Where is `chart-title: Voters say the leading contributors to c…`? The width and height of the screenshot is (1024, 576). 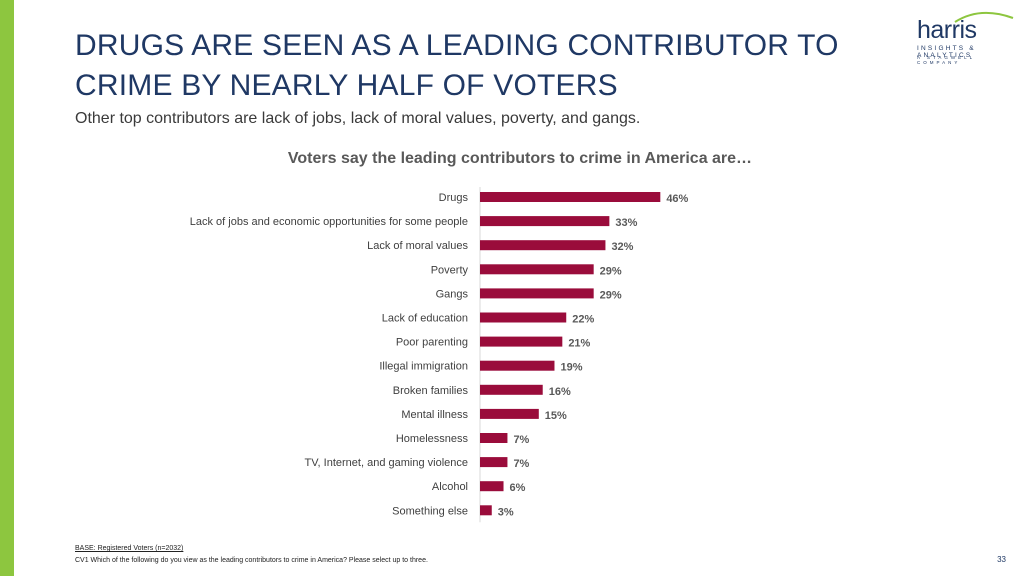 chart-title: Voters say the leading contributors to c… is located at coordinates (520, 158).